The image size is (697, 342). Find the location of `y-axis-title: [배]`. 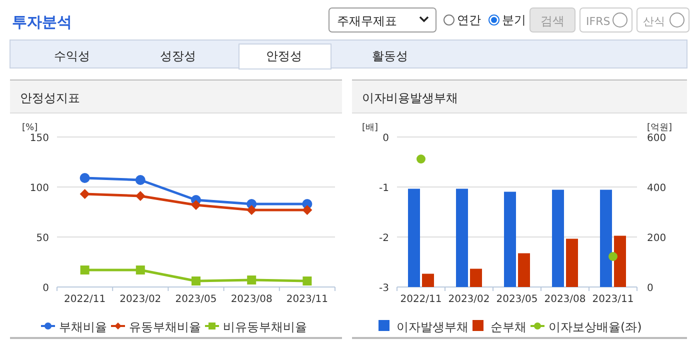

y-axis-title: [배] is located at coordinates (370, 128).